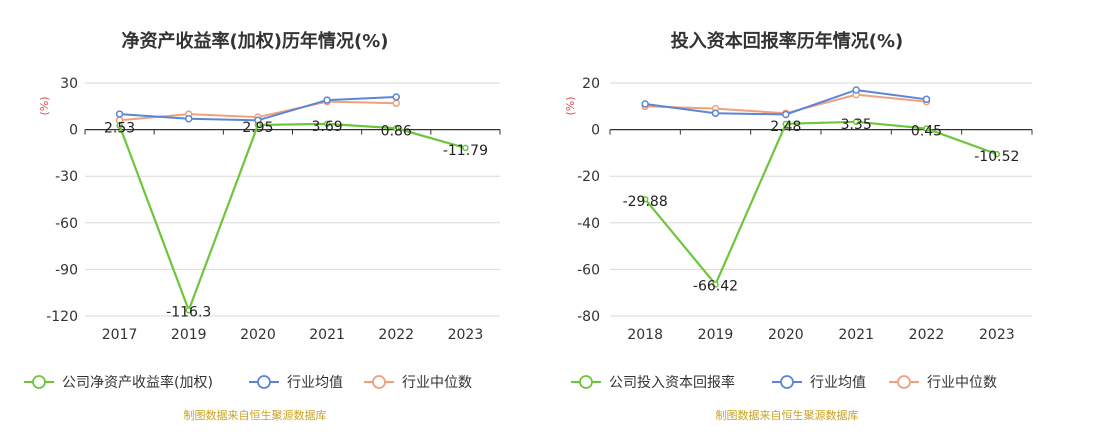  I want to click on y-tick-label: -90, so click(66, 270).